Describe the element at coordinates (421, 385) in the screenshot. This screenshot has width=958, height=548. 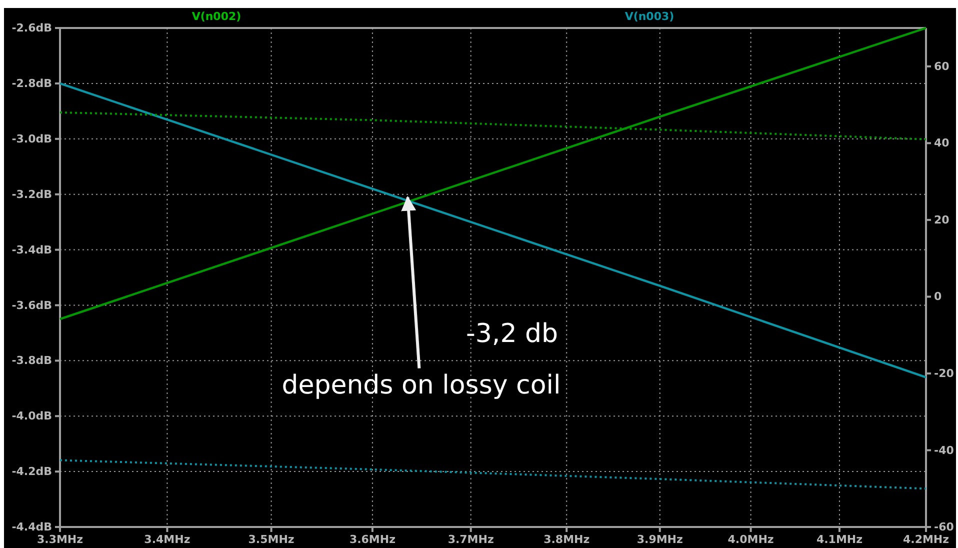
I see `annotation: depends on lossy coil` at that location.